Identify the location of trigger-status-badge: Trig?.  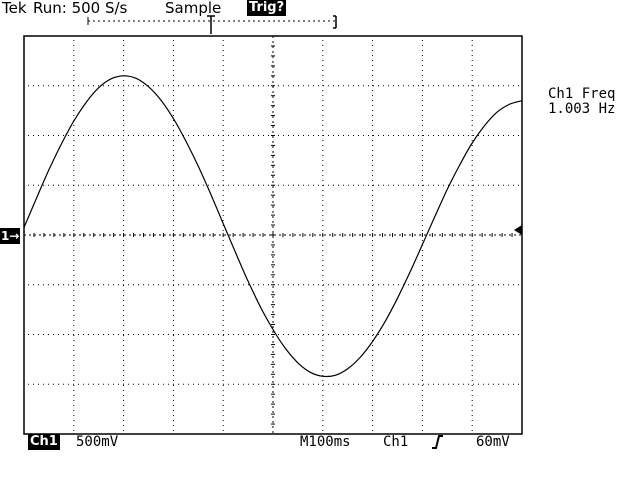
(267, 8).